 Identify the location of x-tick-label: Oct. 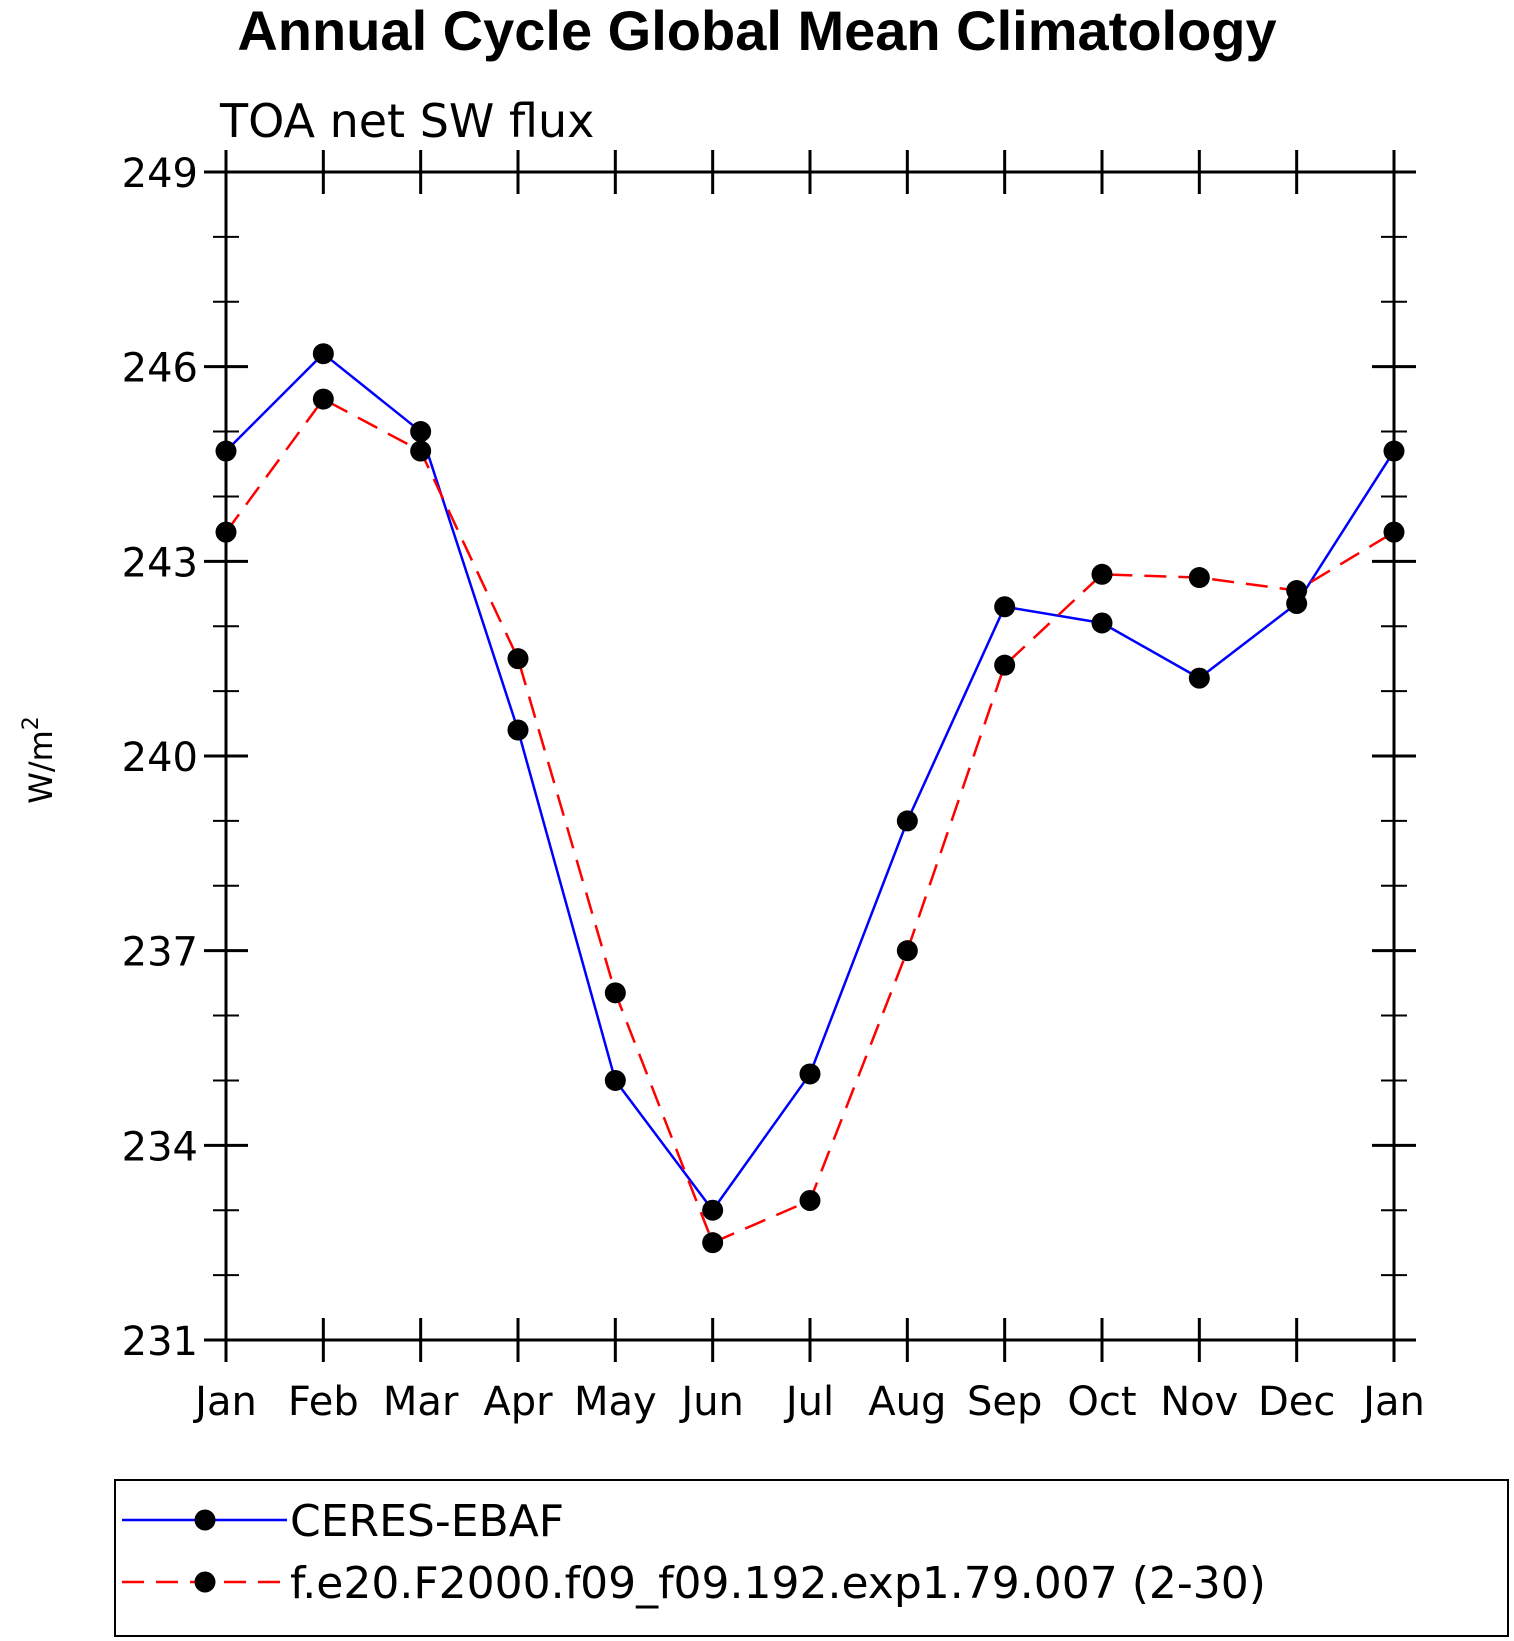
(1101, 1402).